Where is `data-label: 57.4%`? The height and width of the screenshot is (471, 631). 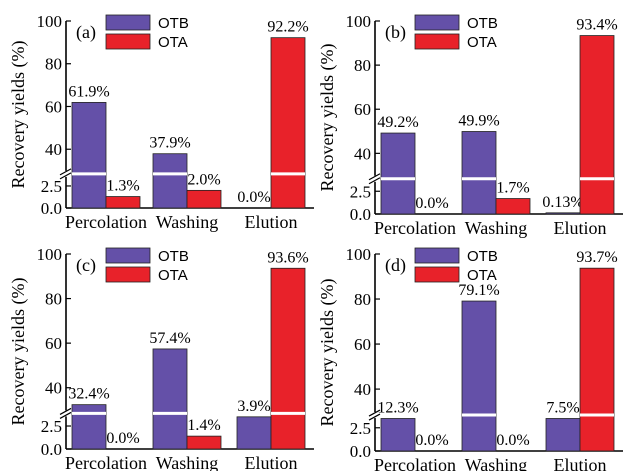 data-label: 57.4% is located at coordinates (169, 338).